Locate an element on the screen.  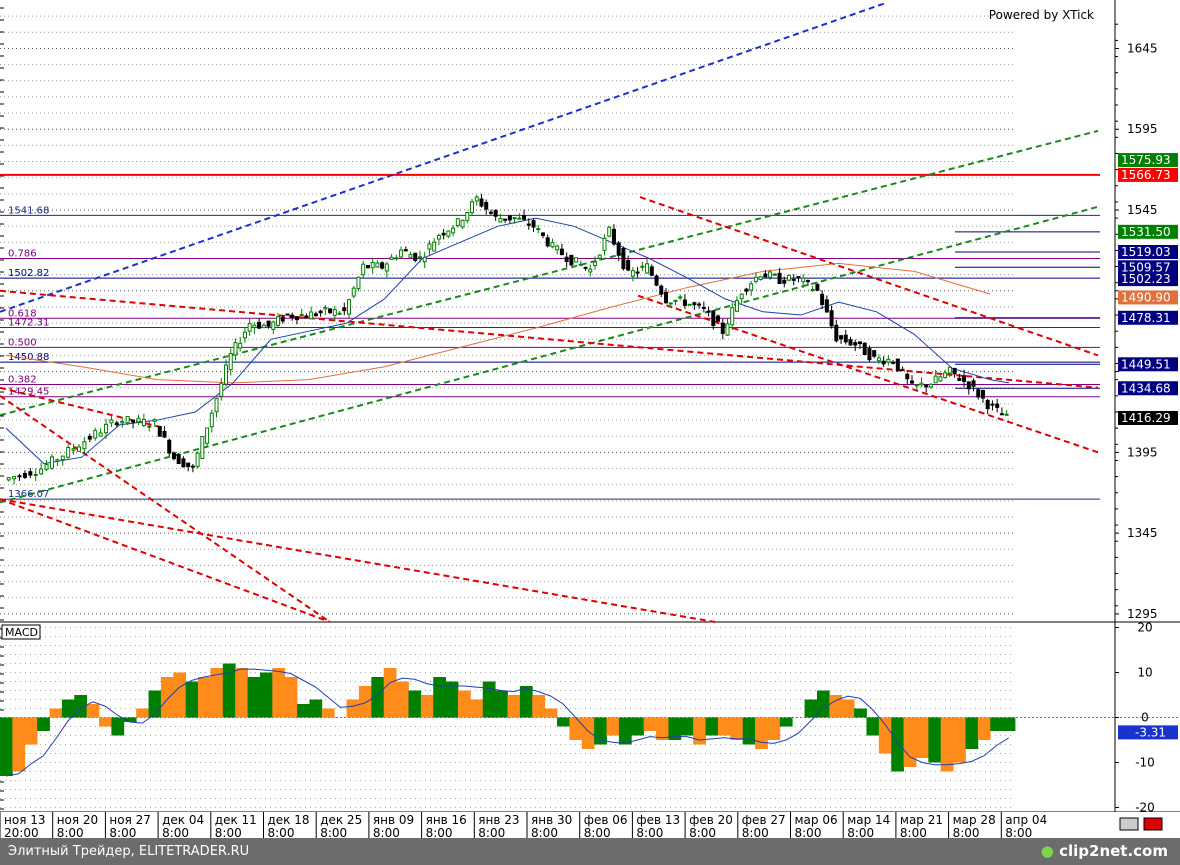
price-tag-label: 1566.73 is located at coordinates (1146, 175).